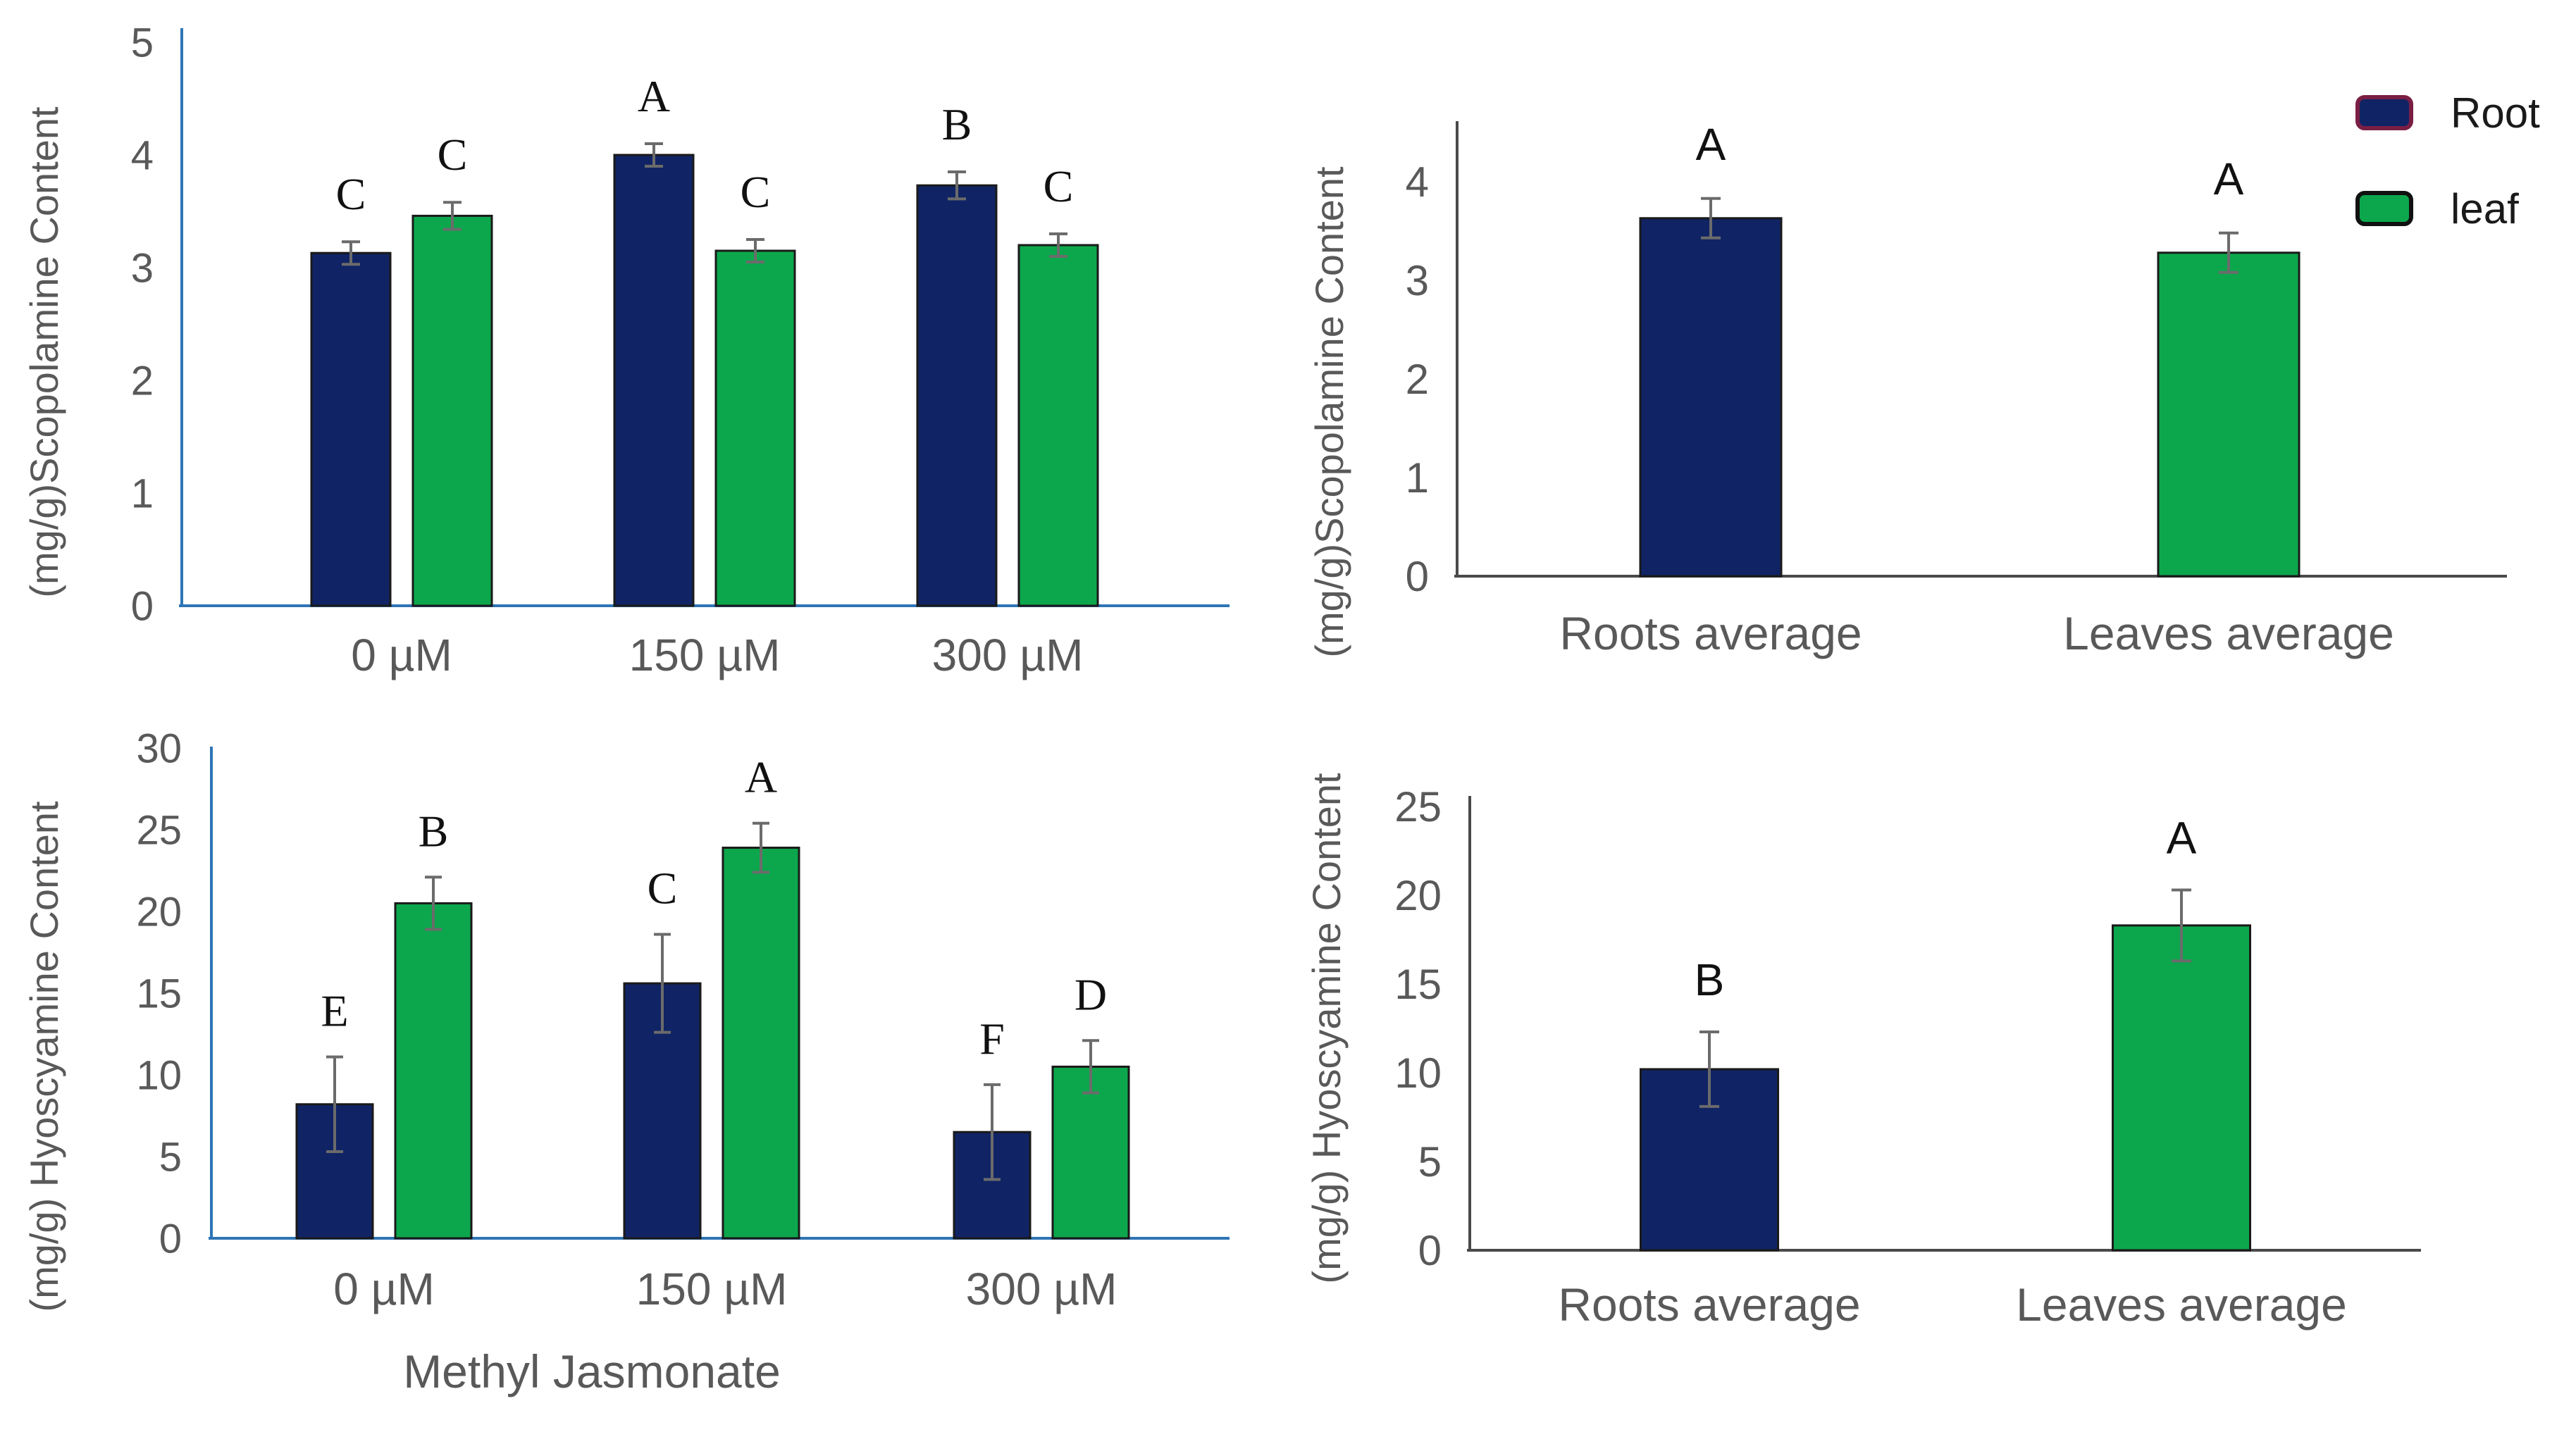 The image size is (2576, 1451). I want to click on legend-label: leaf, so click(2485, 209).